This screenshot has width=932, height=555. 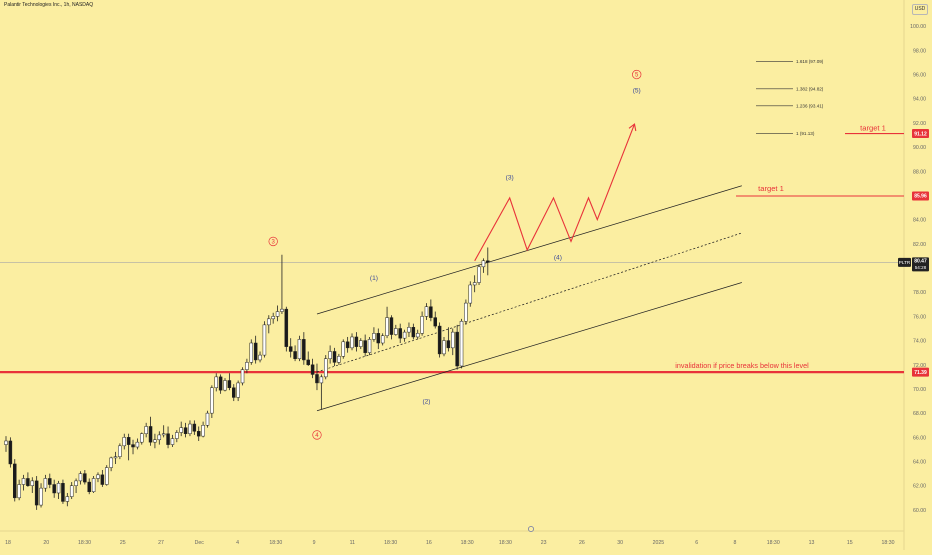 I want to click on y-tick-label: 94.00, so click(x=919, y=100).